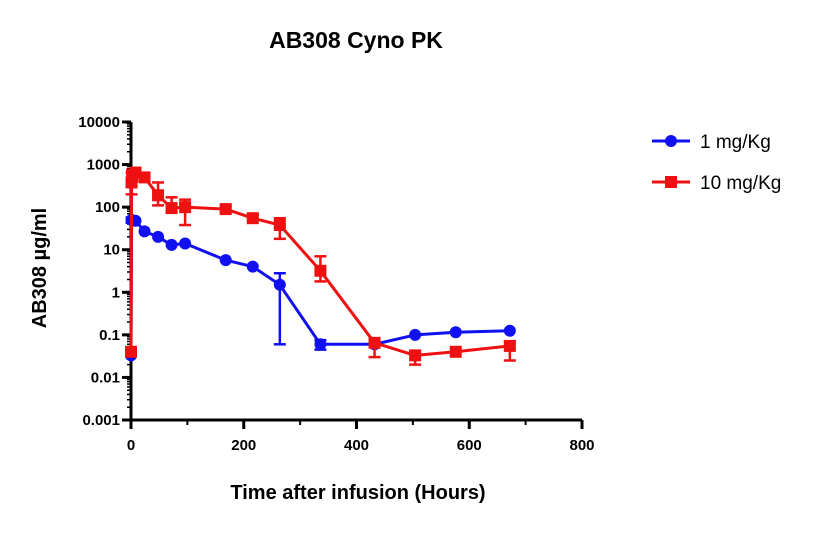 The image size is (828, 533). Describe the element at coordinates (131, 445) in the screenshot. I see `x-tick-label: 0` at that location.